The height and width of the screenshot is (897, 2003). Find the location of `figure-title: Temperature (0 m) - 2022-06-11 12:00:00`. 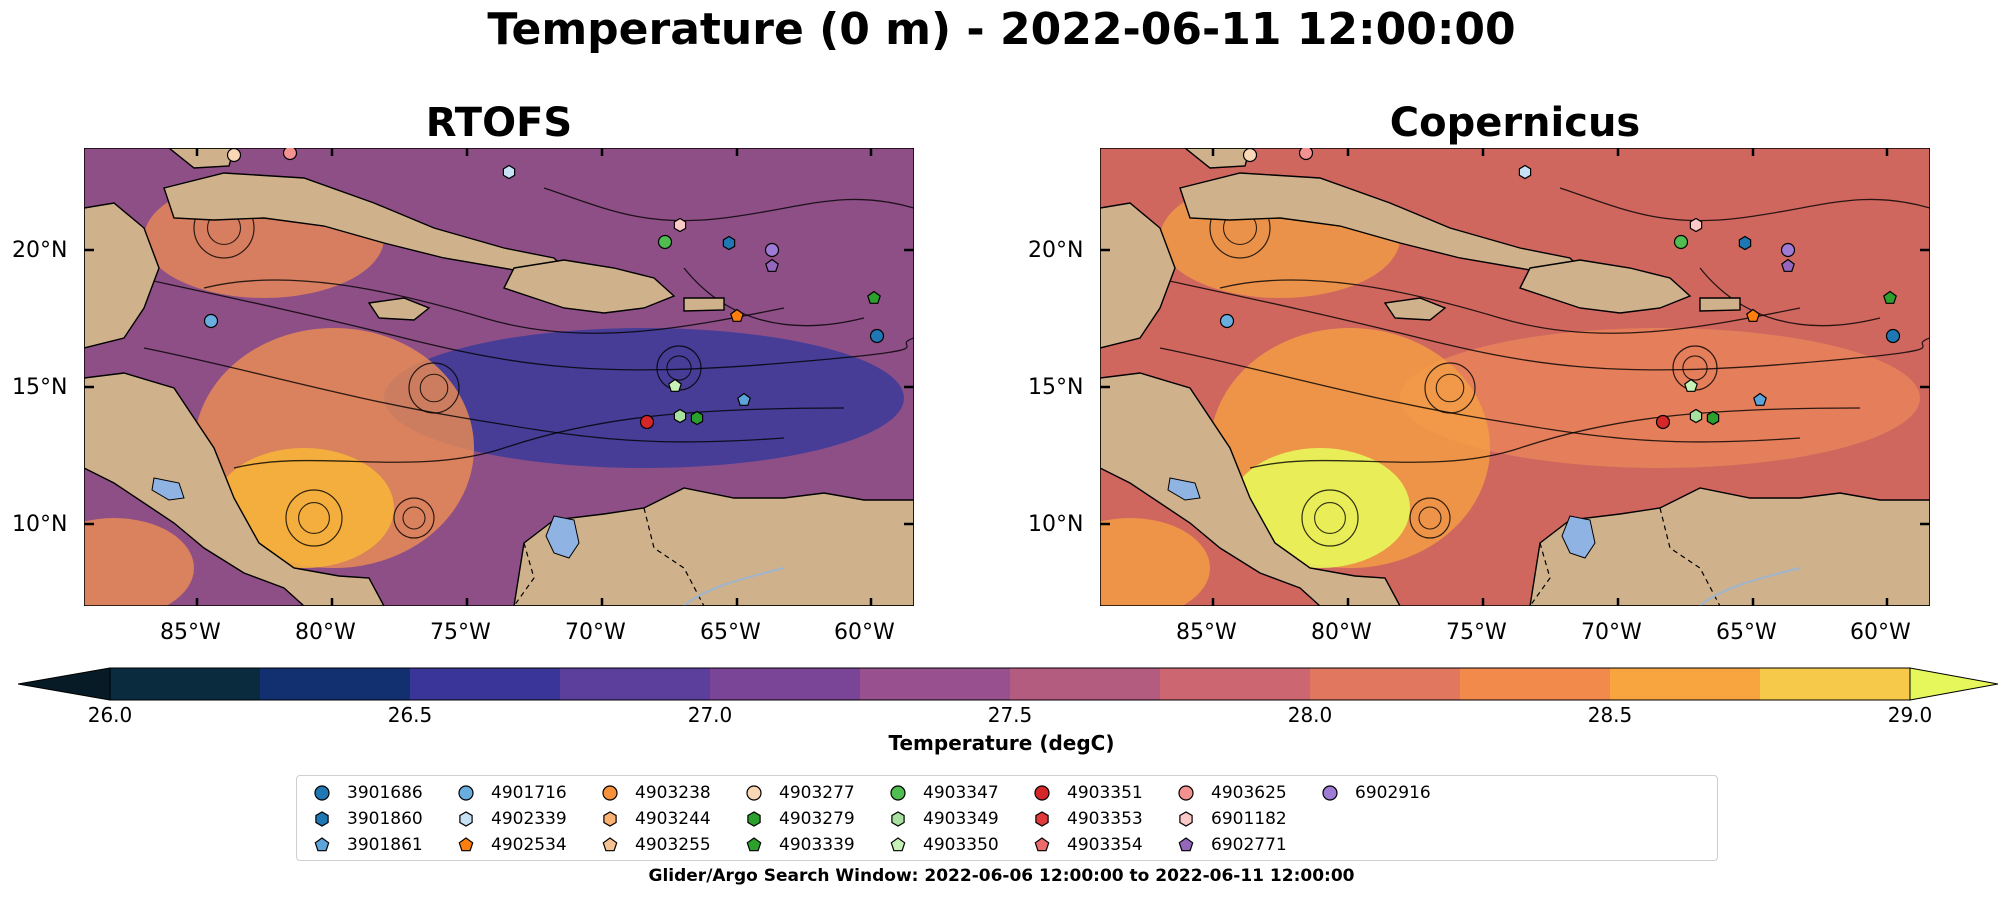

figure-title: Temperature (0 m) - 2022-06-11 12:00:00 is located at coordinates (1001, 29).